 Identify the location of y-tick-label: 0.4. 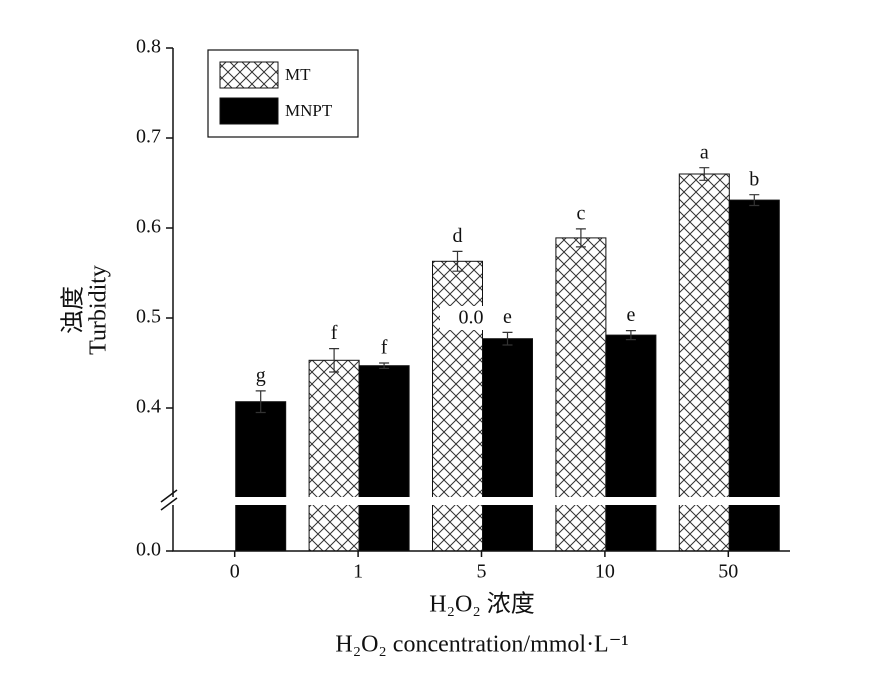
(148, 407).